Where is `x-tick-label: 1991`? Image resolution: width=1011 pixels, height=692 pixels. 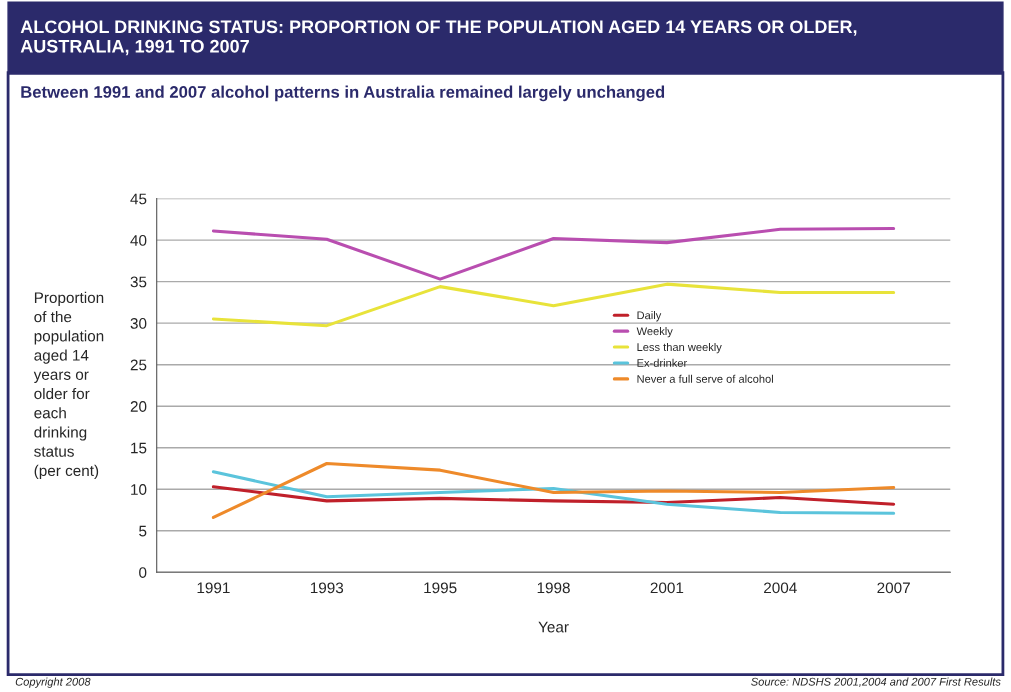
x-tick-label: 1991 is located at coordinates (213, 588).